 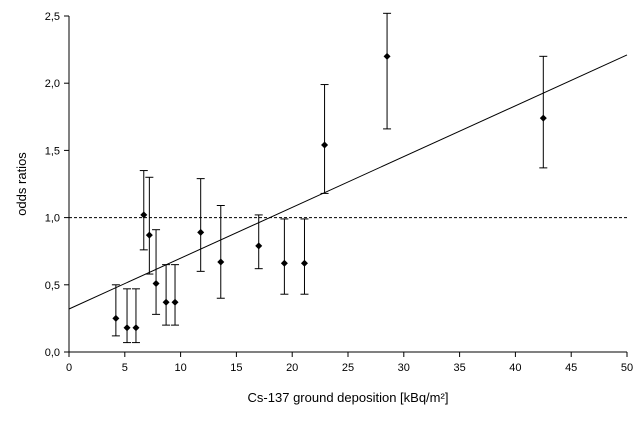 What do you see at coordinates (627, 368) in the screenshot?
I see `x-tick-label: 50` at bounding box center [627, 368].